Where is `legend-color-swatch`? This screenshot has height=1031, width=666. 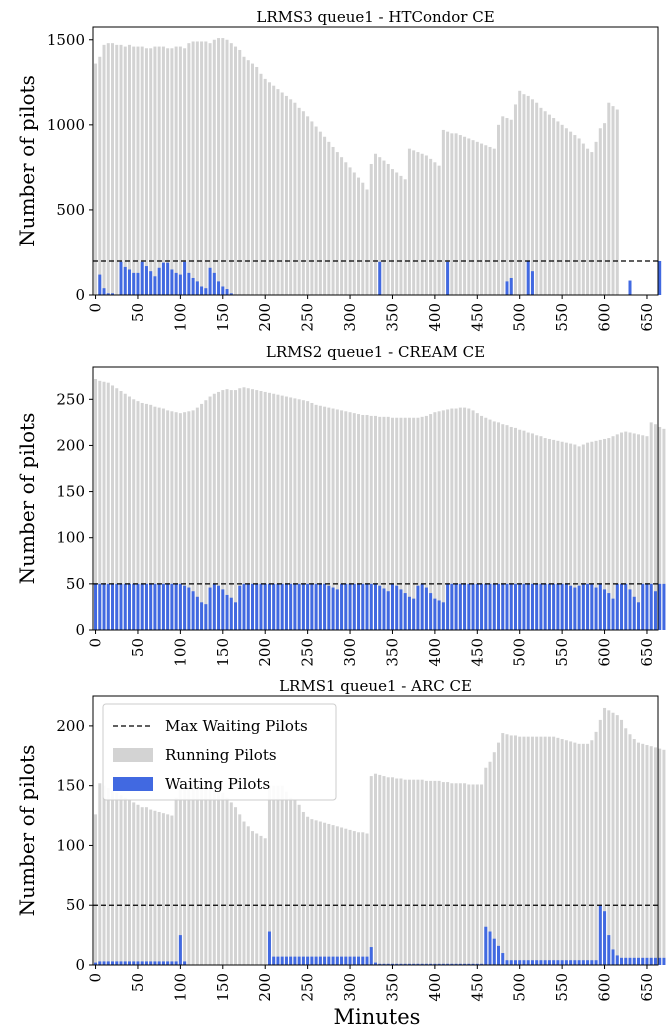
legend-color-swatch is located at coordinates (133, 755).